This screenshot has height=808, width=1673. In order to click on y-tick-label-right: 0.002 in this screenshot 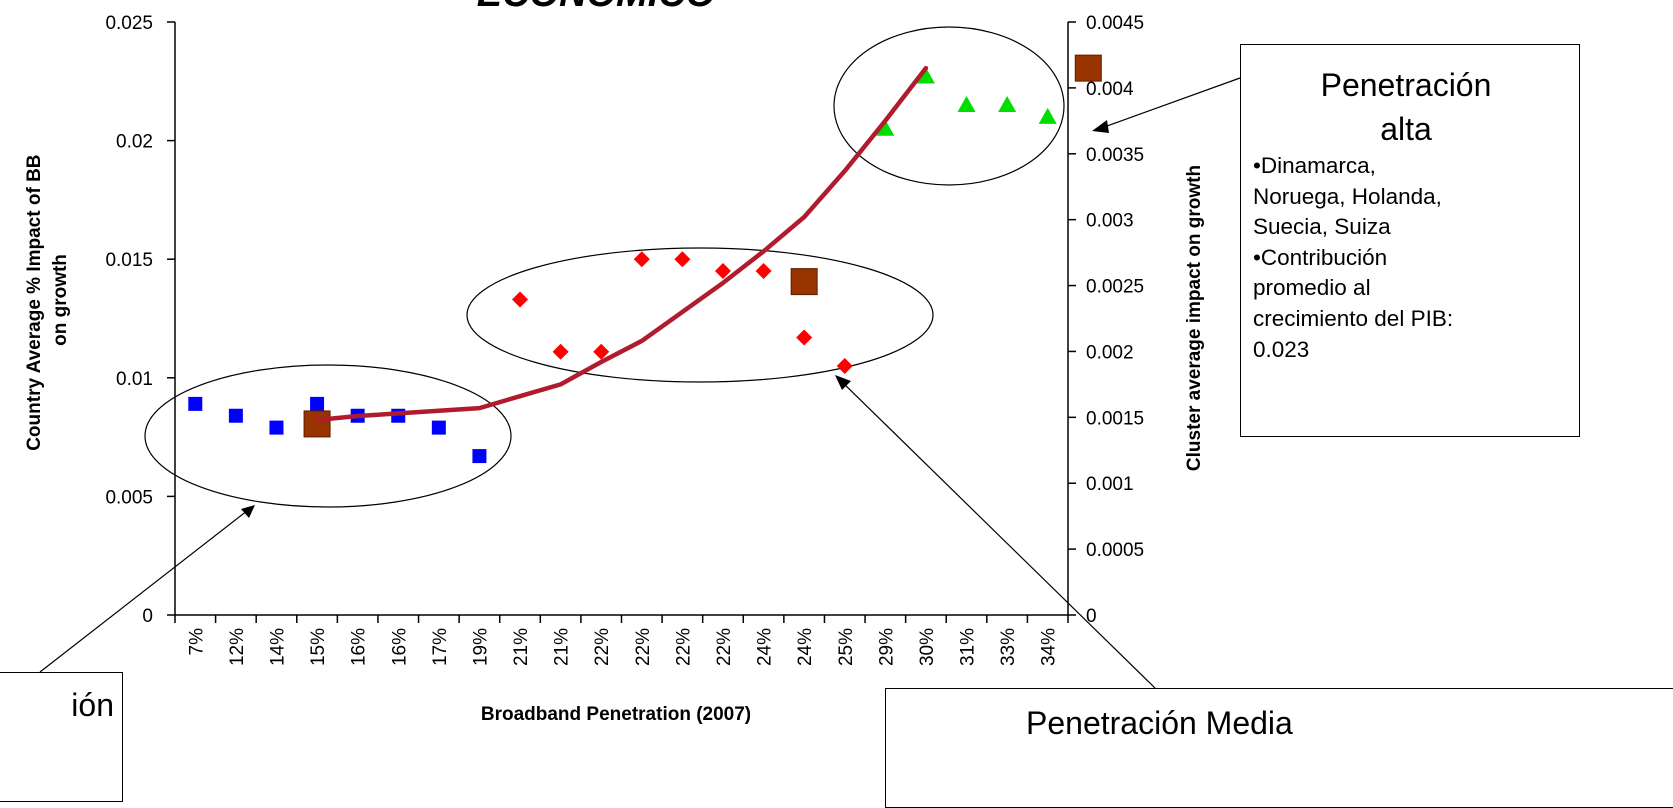, I will do `click(1110, 352)`.